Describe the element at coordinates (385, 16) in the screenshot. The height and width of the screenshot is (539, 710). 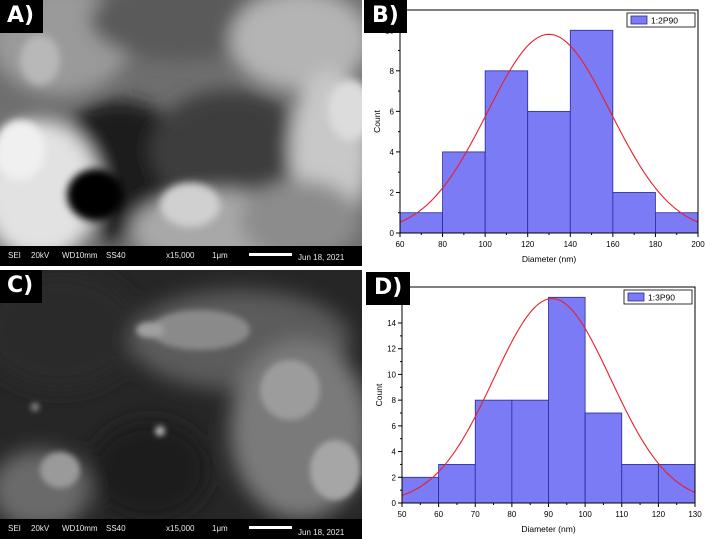
I see `panel-label-b: B)` at that location.